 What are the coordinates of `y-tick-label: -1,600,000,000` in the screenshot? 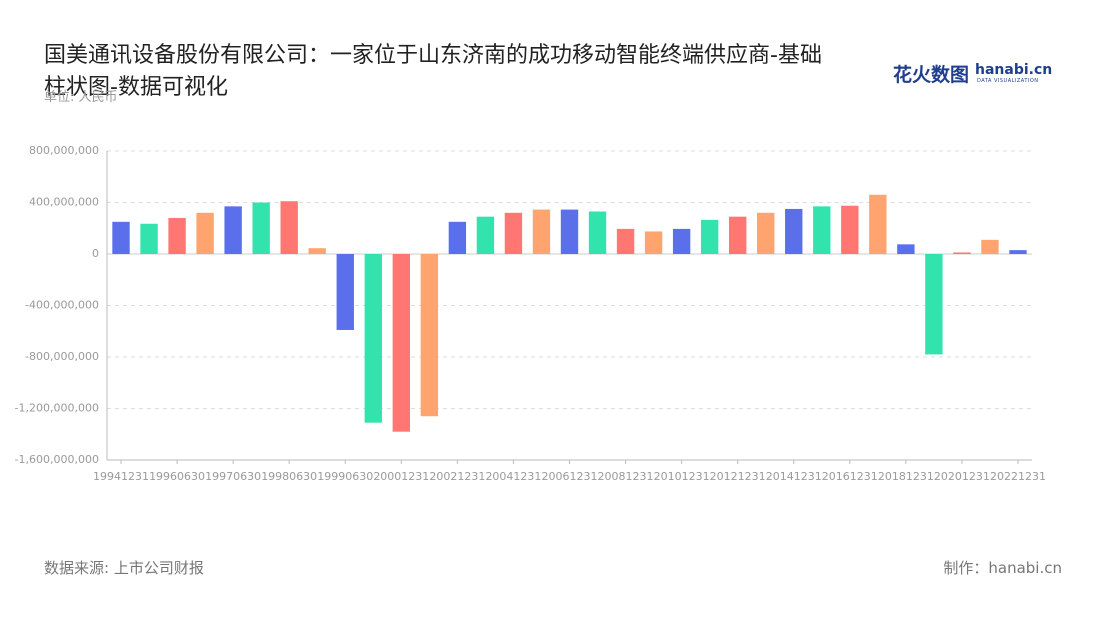 It's located at (57, 459).